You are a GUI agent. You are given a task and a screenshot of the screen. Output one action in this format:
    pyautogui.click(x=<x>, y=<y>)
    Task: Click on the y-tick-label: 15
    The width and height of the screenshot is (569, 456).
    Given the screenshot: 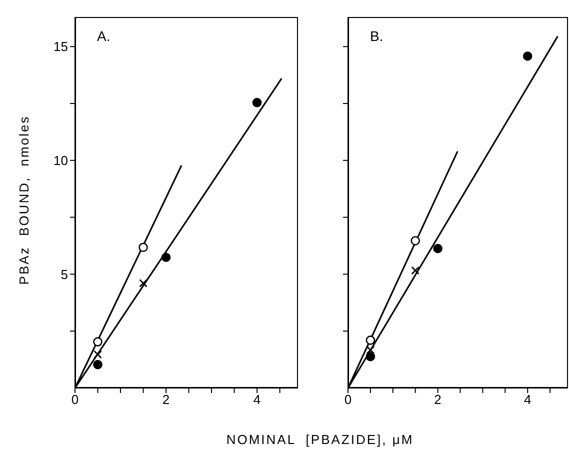 What is the action you would take?
    pyautogui.click(x=61, y=46)
    